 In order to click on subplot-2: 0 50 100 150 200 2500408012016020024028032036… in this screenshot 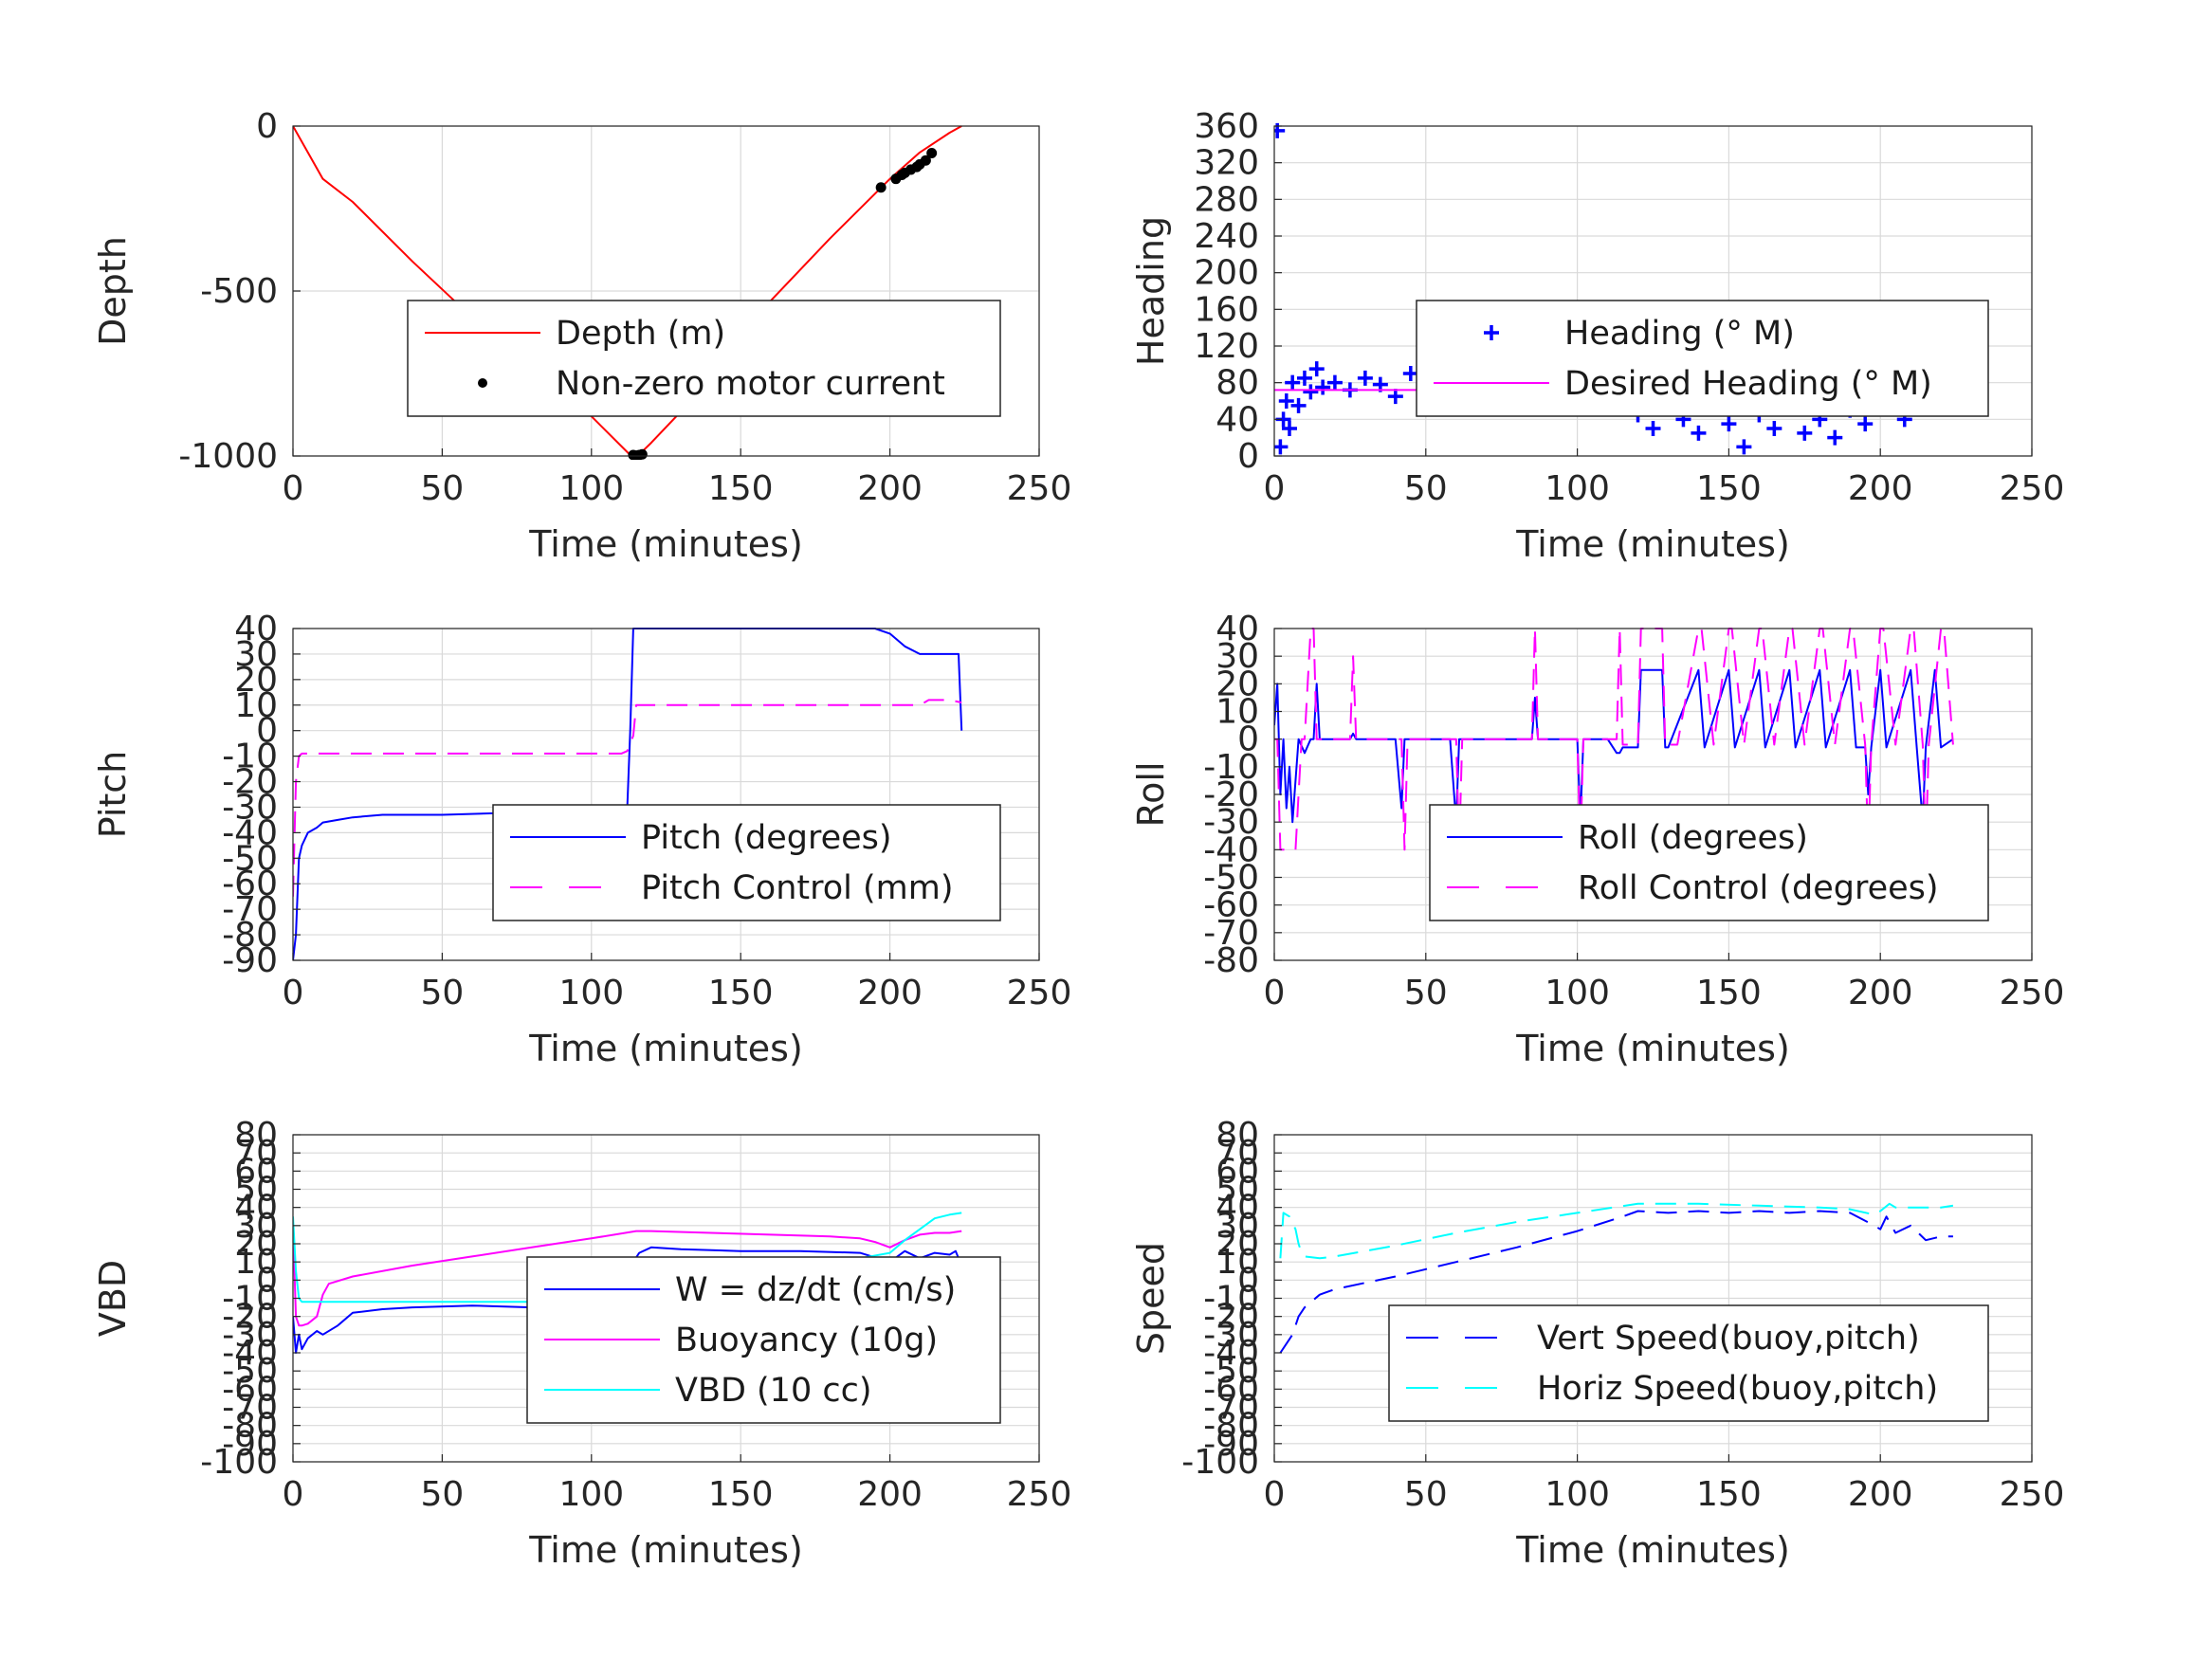, I will do `click(1597, 336)`.